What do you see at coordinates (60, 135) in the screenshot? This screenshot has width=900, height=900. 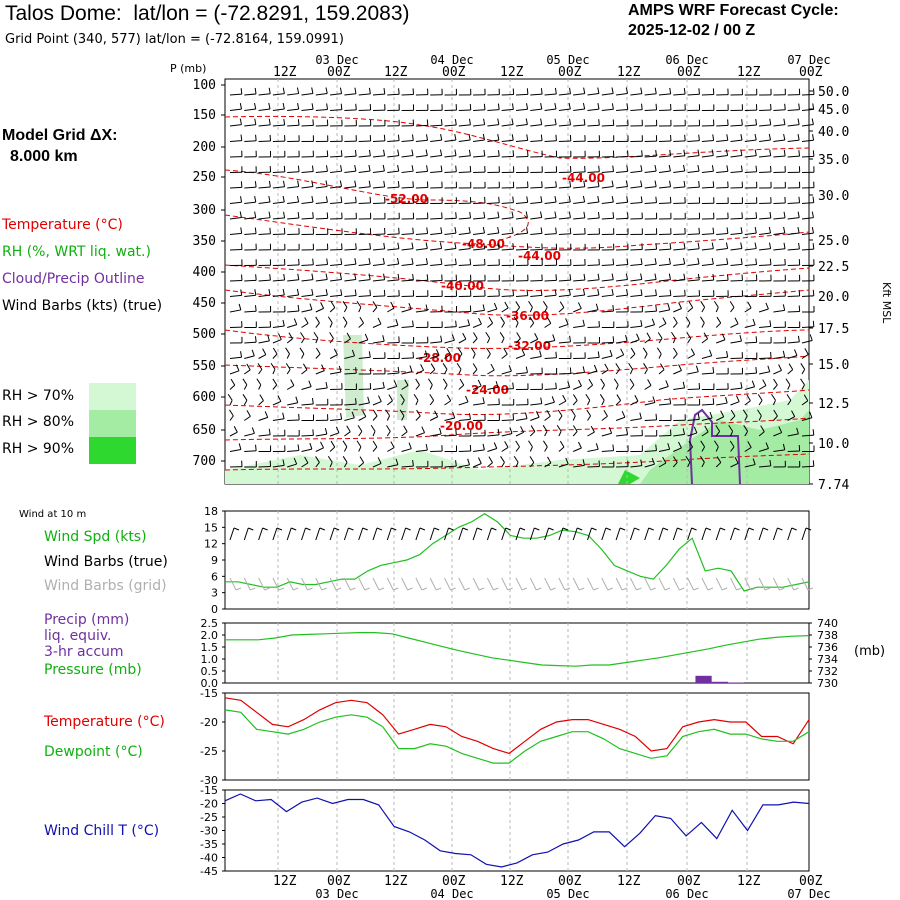 I see `model-grid-label: Model Grid ΔX:` at bounding box center [60, 135].